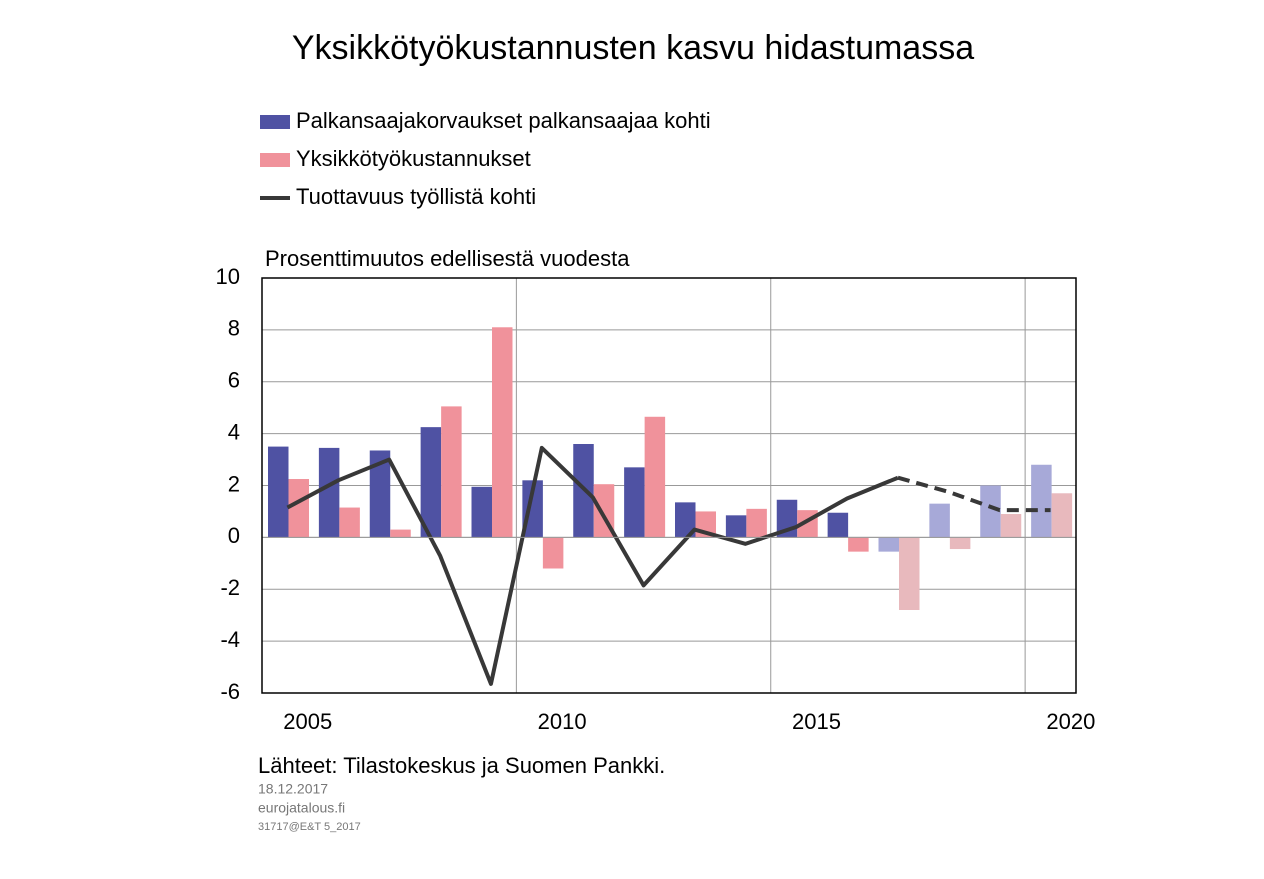 The image size is (1264, 879). I want to click on note: eurojatalous.fi, so click(301, 808).